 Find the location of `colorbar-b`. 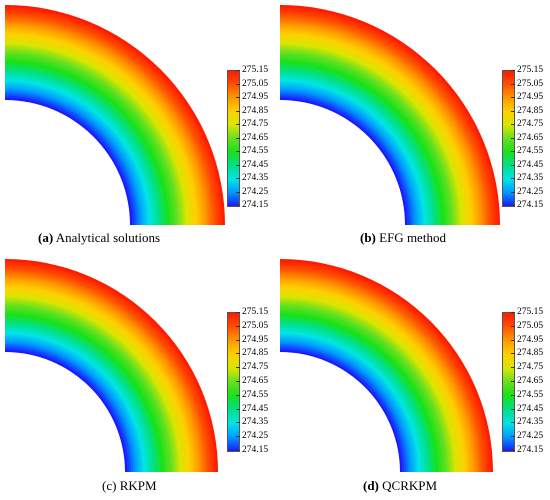

colorbar-b is located at coordinates (508, 138).